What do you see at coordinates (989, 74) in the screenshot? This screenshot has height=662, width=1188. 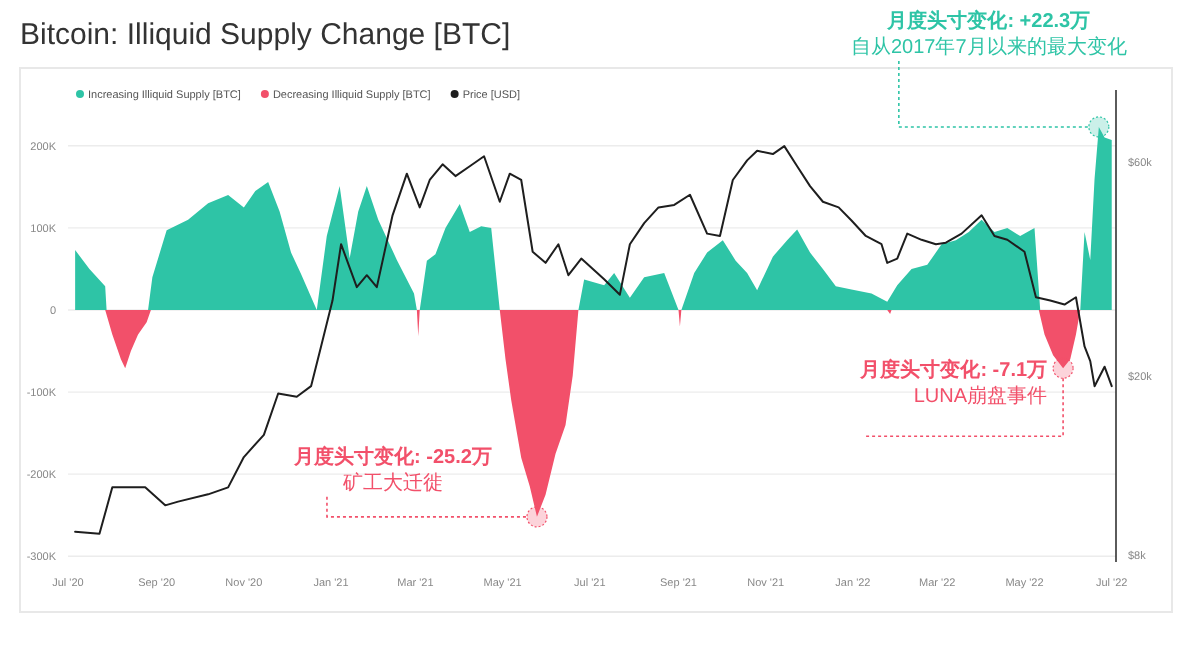 I see `annotation: 月度头寸变化: +22.3万 自从2017年7月以来的最大变化` at bounding box center [989, 74].